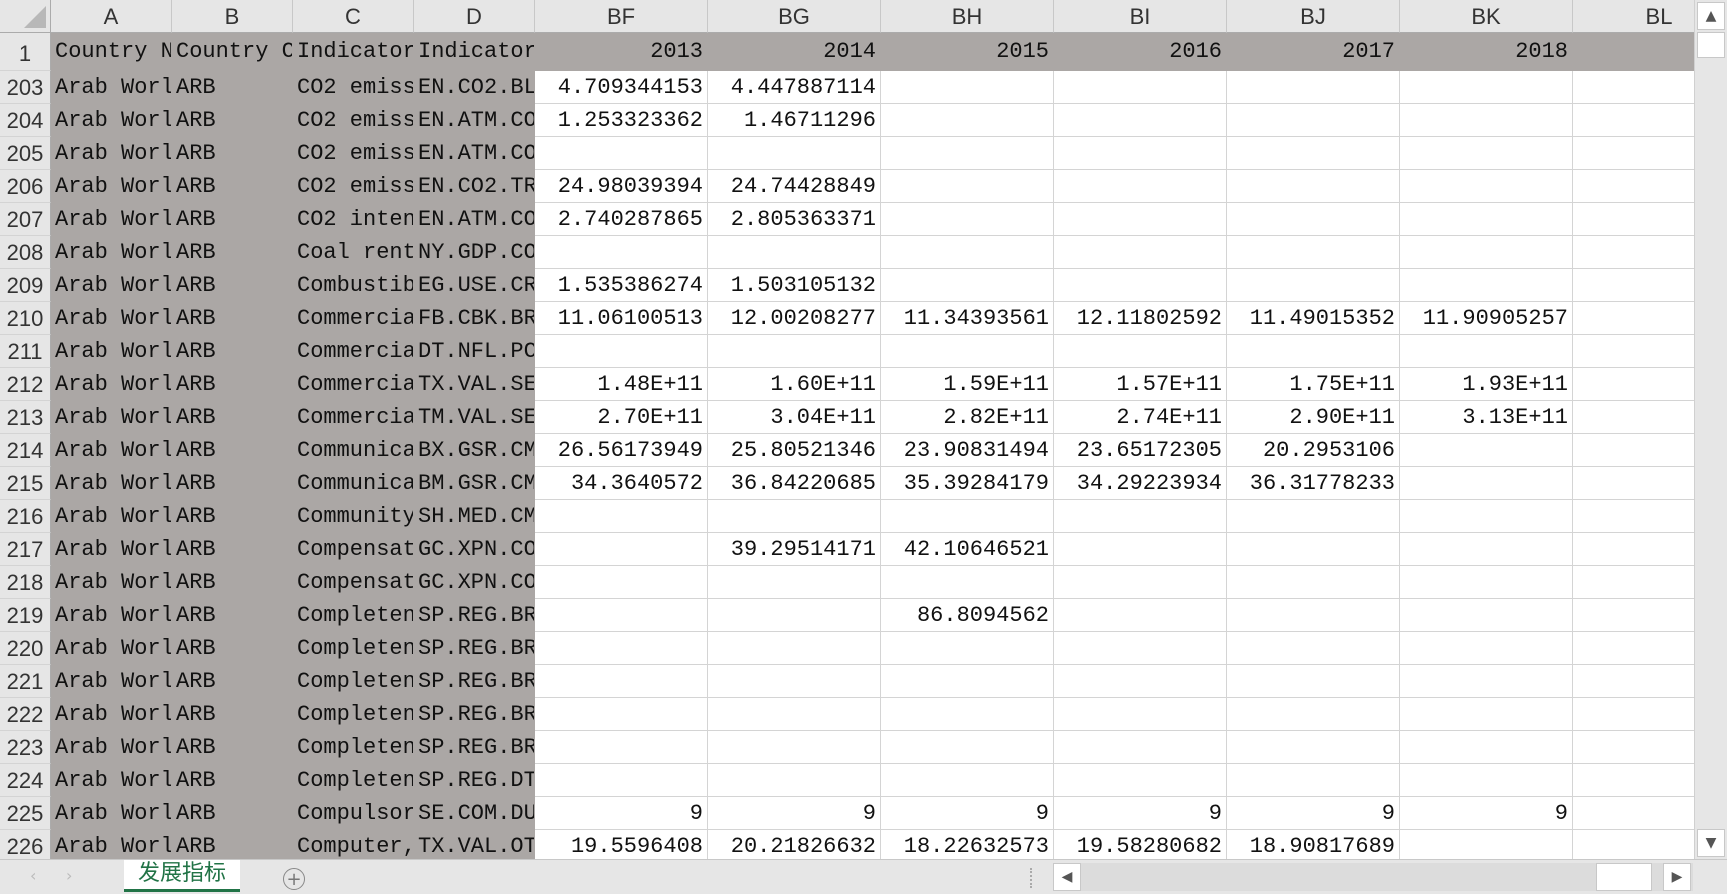 This screenshot has height=894, width=1727. I want to click on table-cell: GC.XPN.CO, so click(474, 549).